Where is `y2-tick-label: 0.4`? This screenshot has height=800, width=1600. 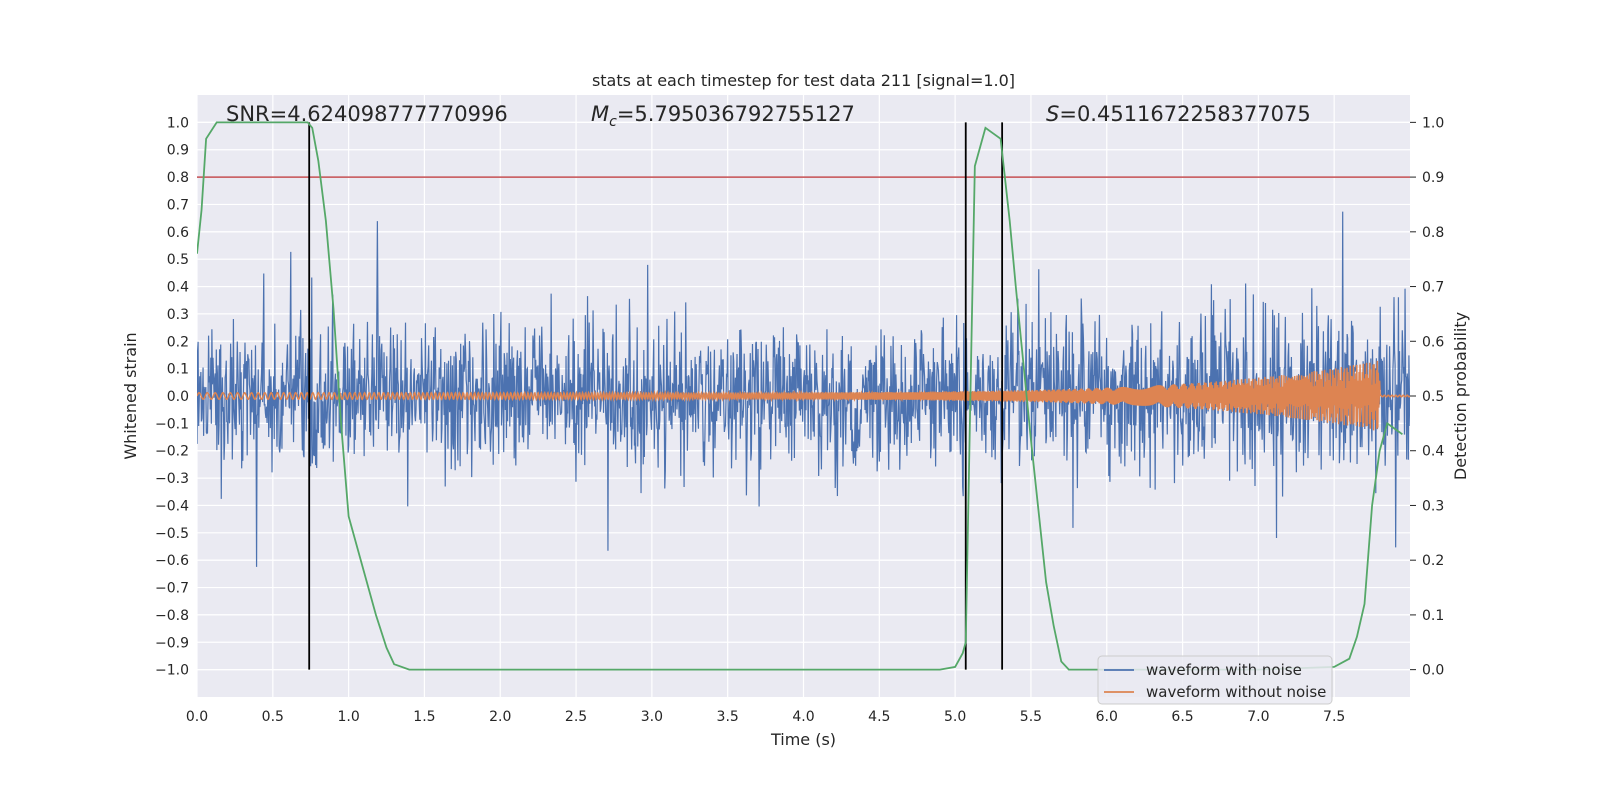 y2-tick-label: 0.4 is located at coordinates (1433, 452).